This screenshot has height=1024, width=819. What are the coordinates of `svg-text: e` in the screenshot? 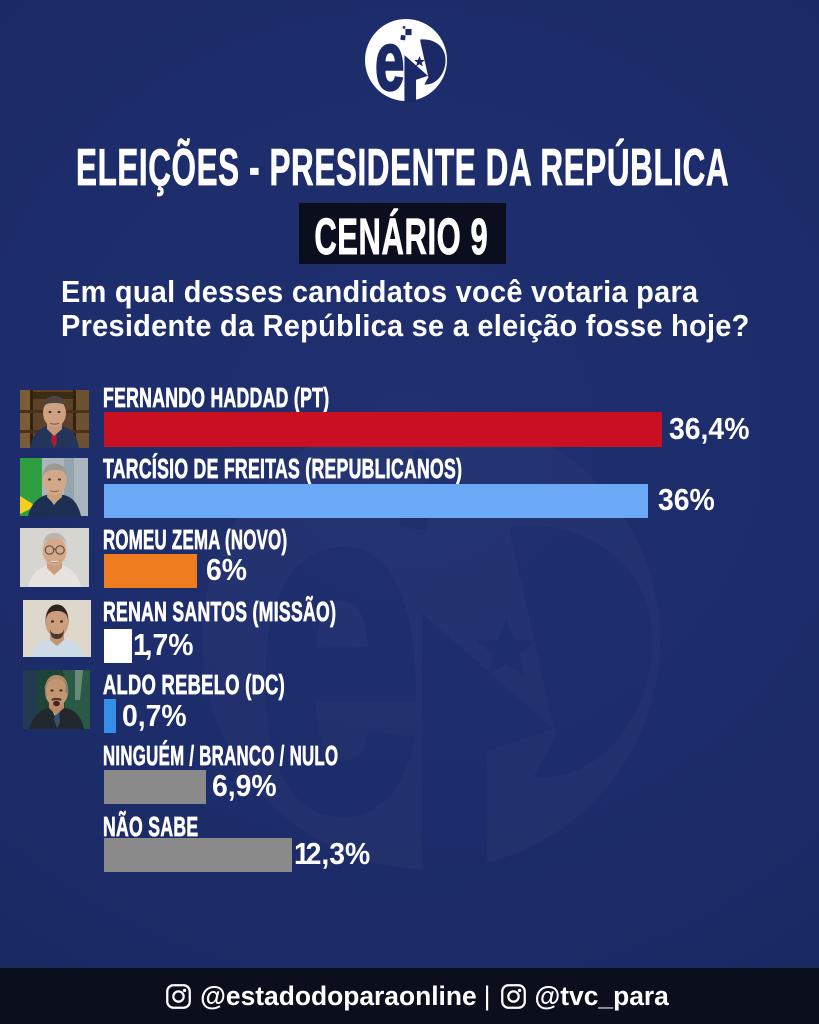 It's located at (389, 61).